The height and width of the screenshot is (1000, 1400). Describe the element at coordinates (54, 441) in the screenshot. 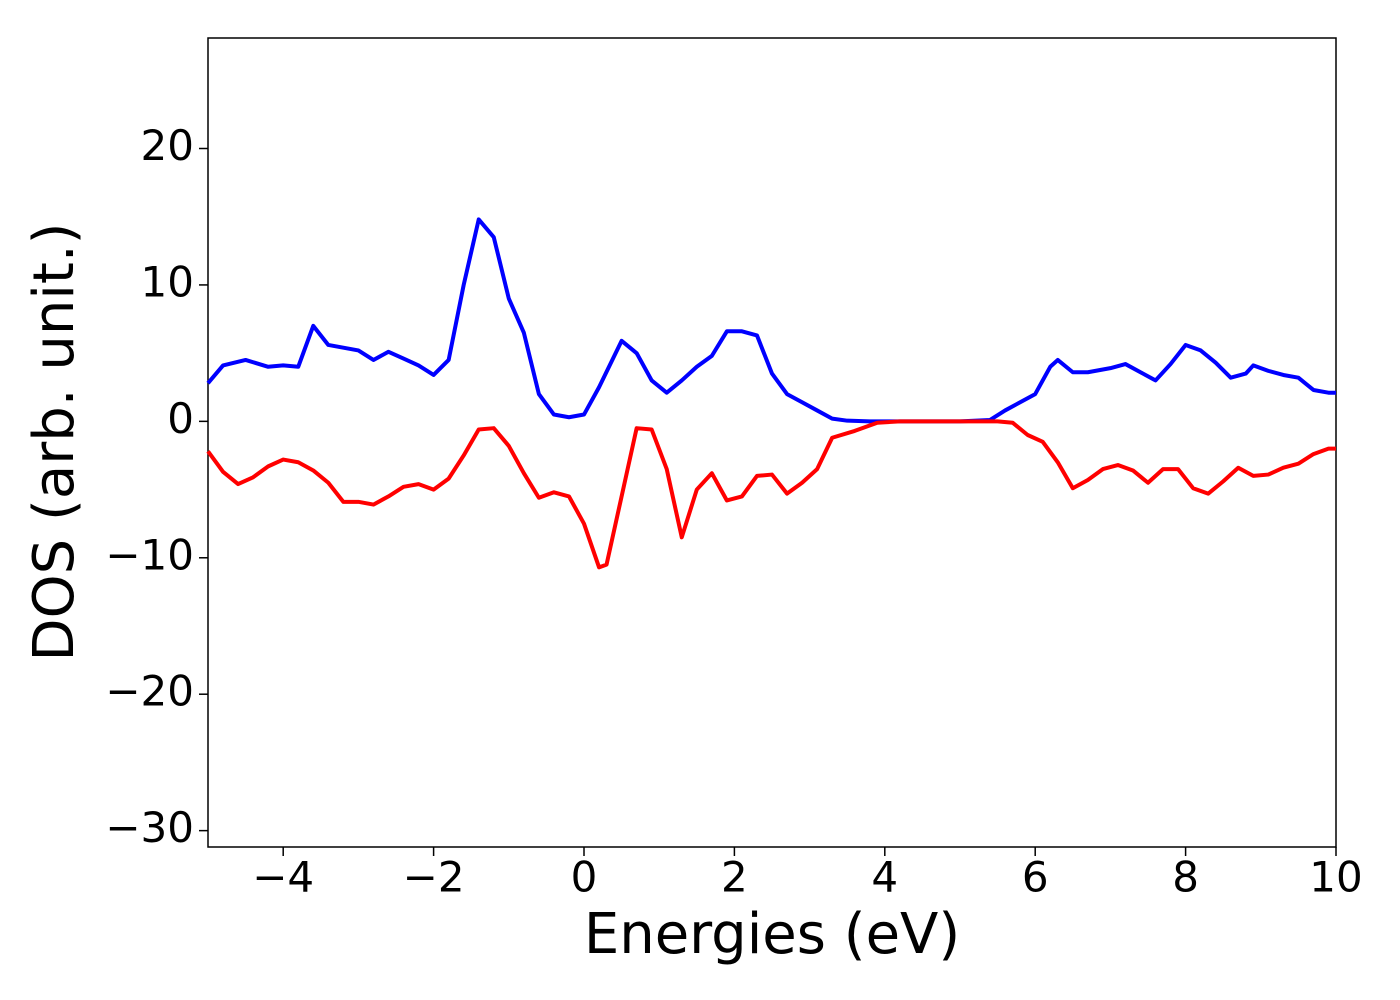

I see `y-axis-label: DOS (arb. unit.)` at that location.